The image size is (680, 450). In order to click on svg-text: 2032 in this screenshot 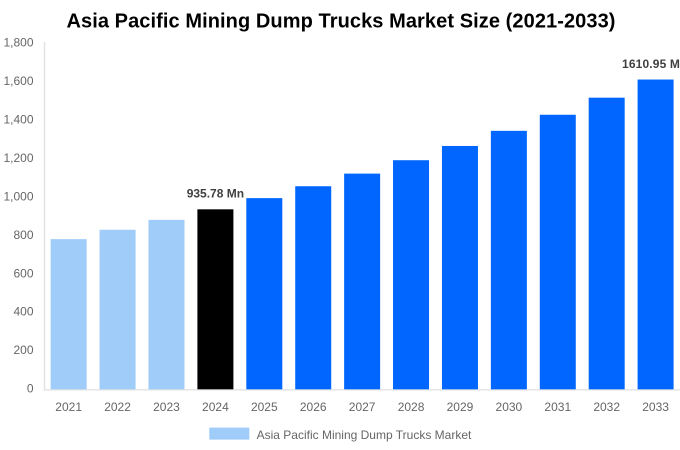, I will do `click(606, 407)`.